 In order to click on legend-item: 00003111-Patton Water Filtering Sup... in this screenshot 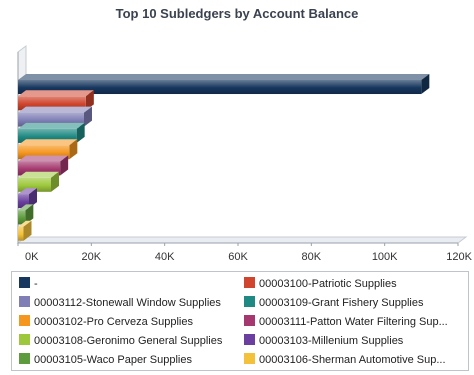, I will do `click(354, 322)`.